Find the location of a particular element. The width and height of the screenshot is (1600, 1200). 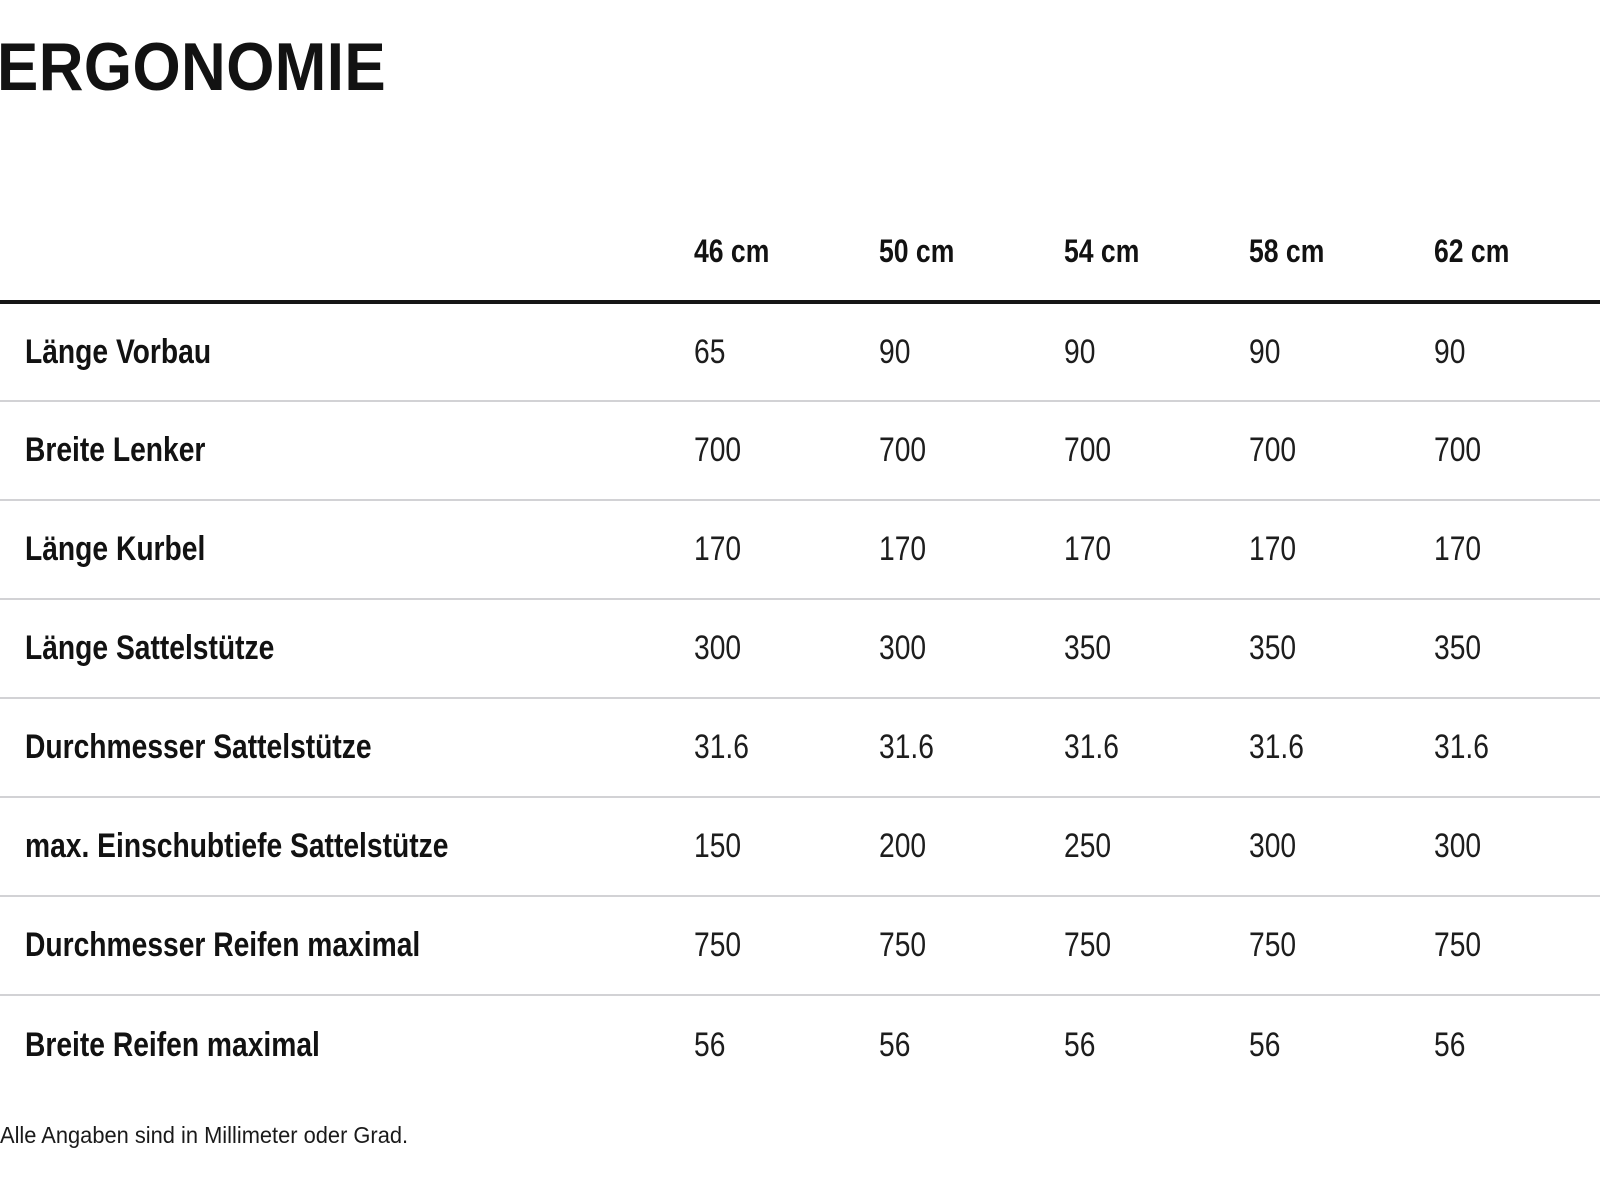

column-header-label: 54 cm is located at coordinates (1102, 251).